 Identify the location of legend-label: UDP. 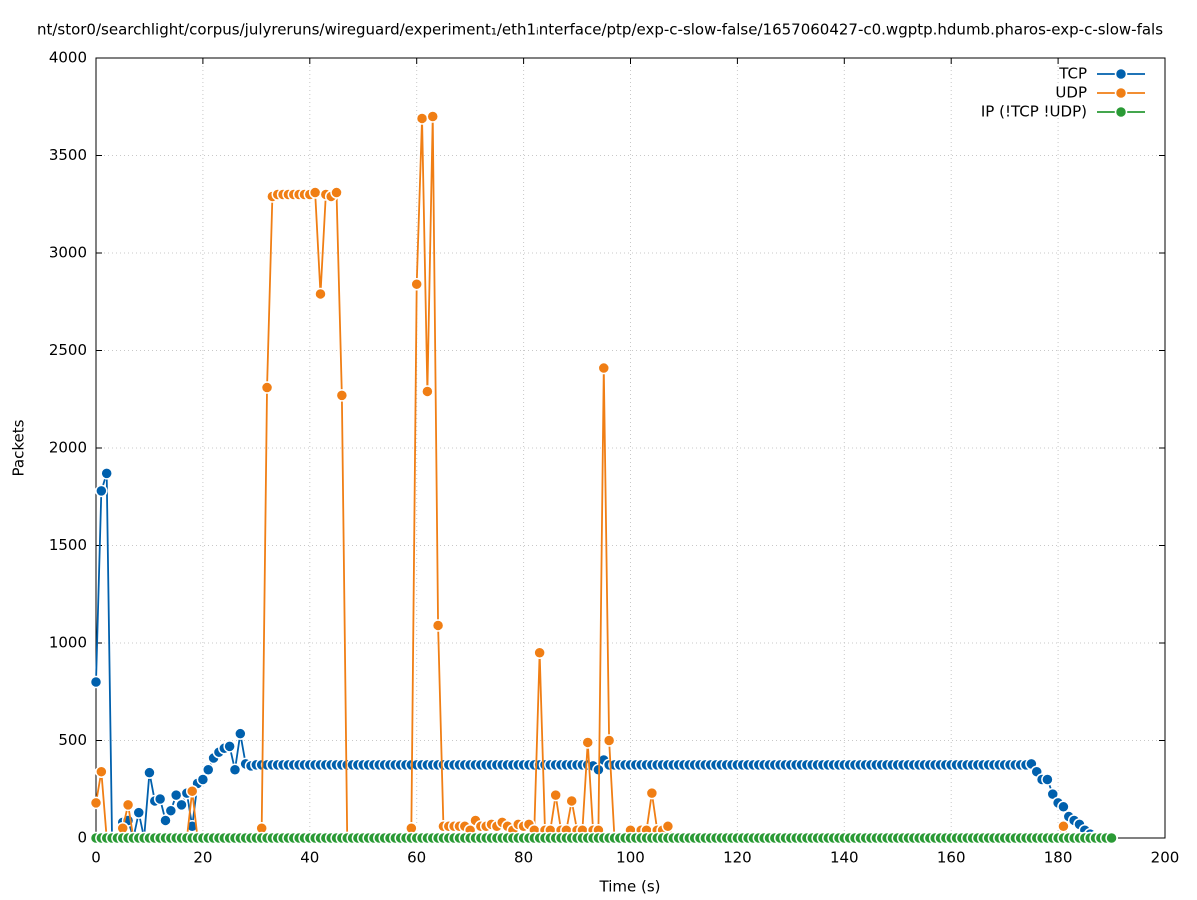
(1071, 93).